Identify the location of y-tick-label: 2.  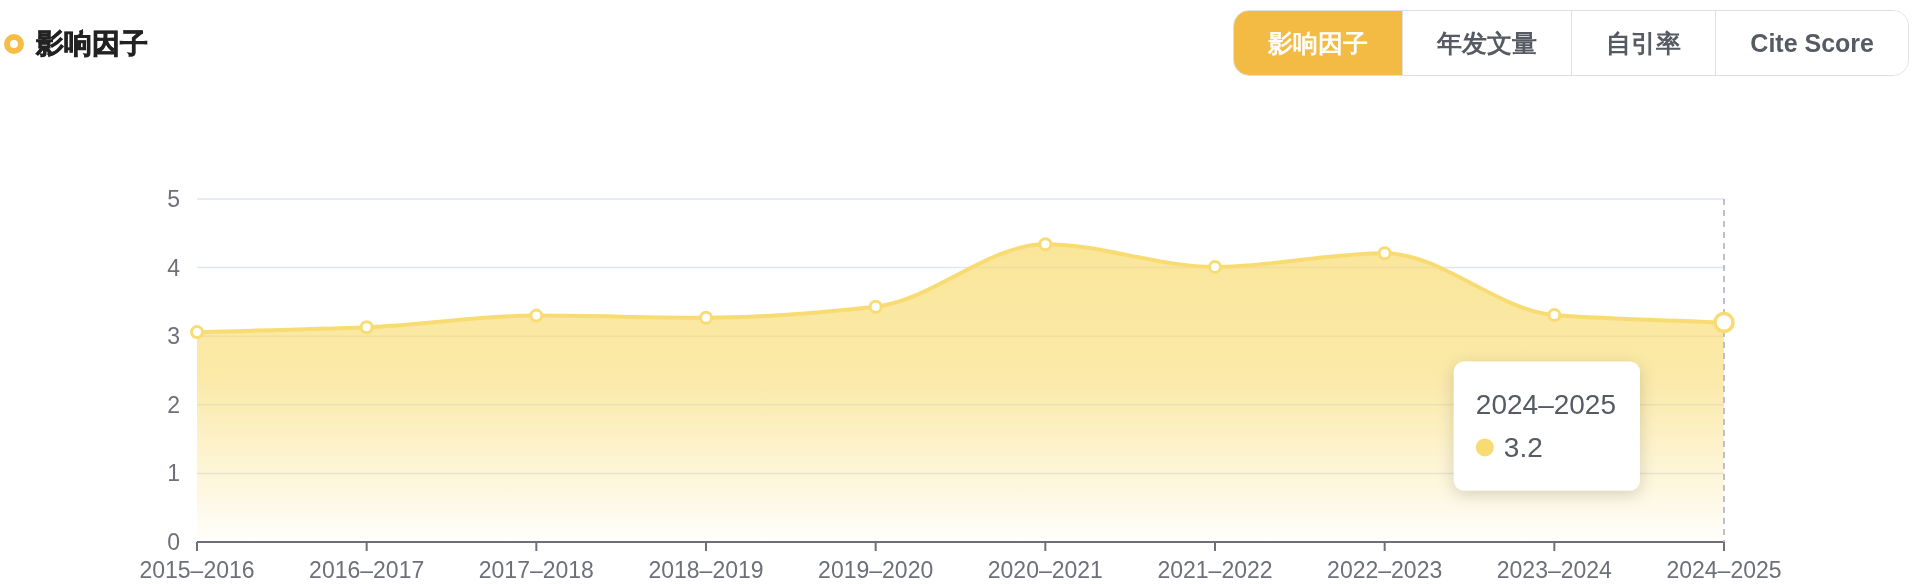
(173, 404).